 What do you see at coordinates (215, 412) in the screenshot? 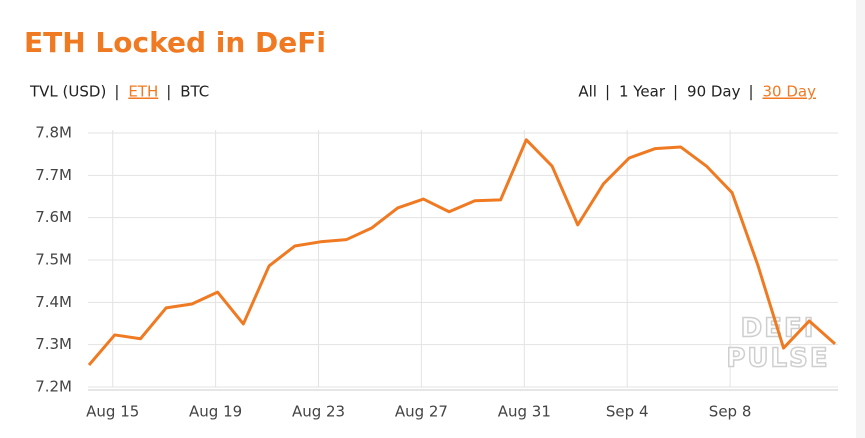
I see `x-tick-label: Aug 19` at bounding box center [215, 412].